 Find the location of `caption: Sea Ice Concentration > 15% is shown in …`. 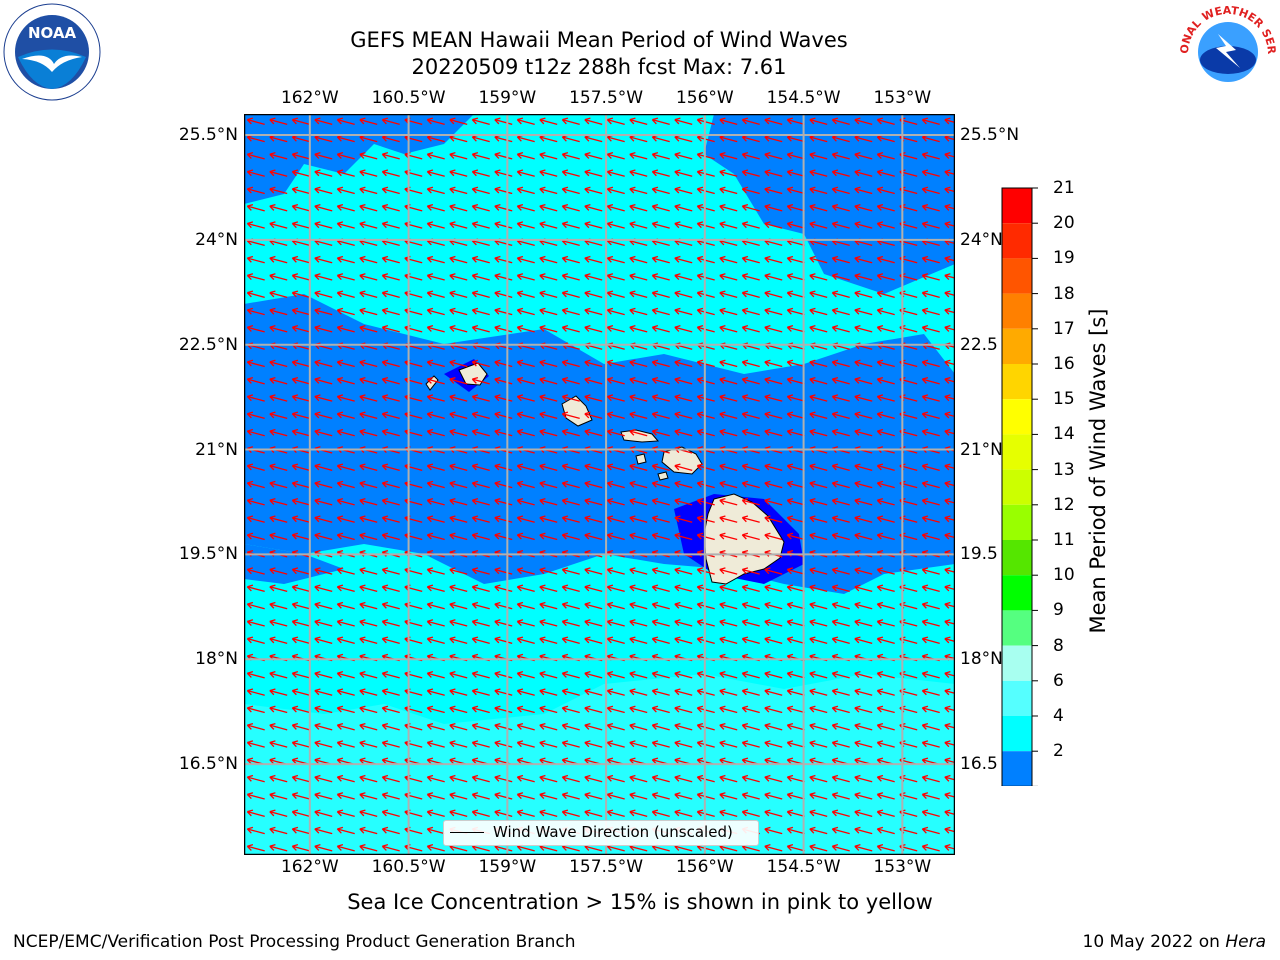

caption: Sea Ice Concentration > 15% is shown in … is located at coordinates (640, 902).